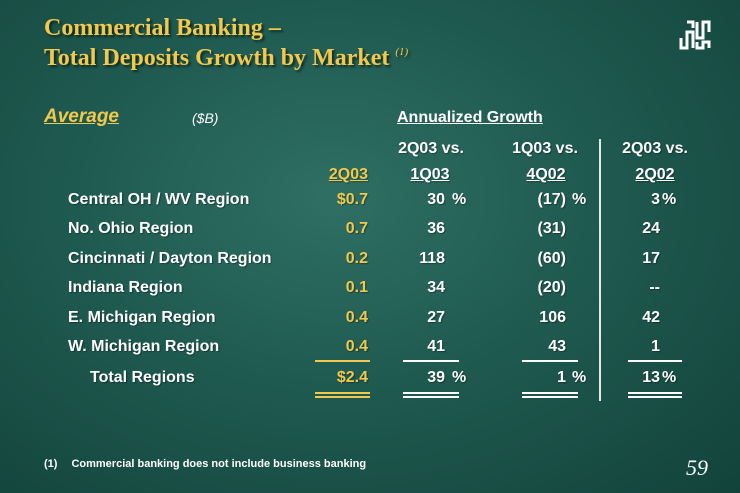  I want to click on cell-v2: 34, so click(436, 287).